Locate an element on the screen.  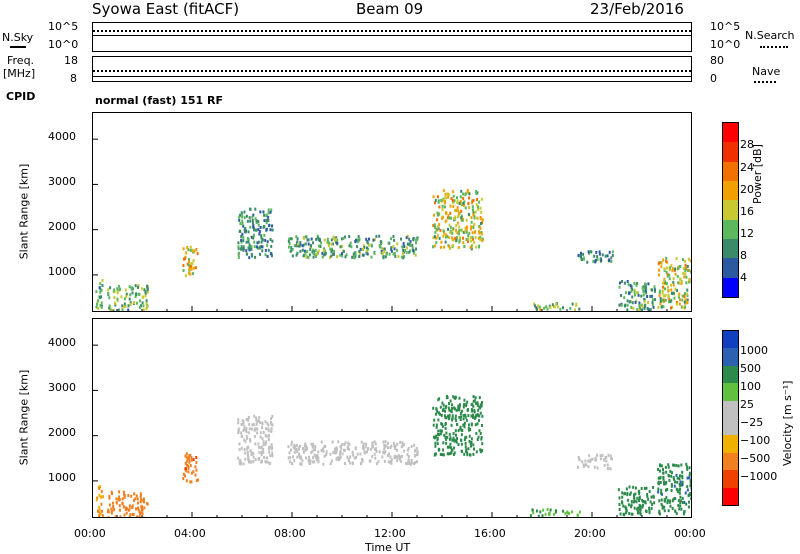
xaxis-label: Time UT is located at coordinates (388, 547).